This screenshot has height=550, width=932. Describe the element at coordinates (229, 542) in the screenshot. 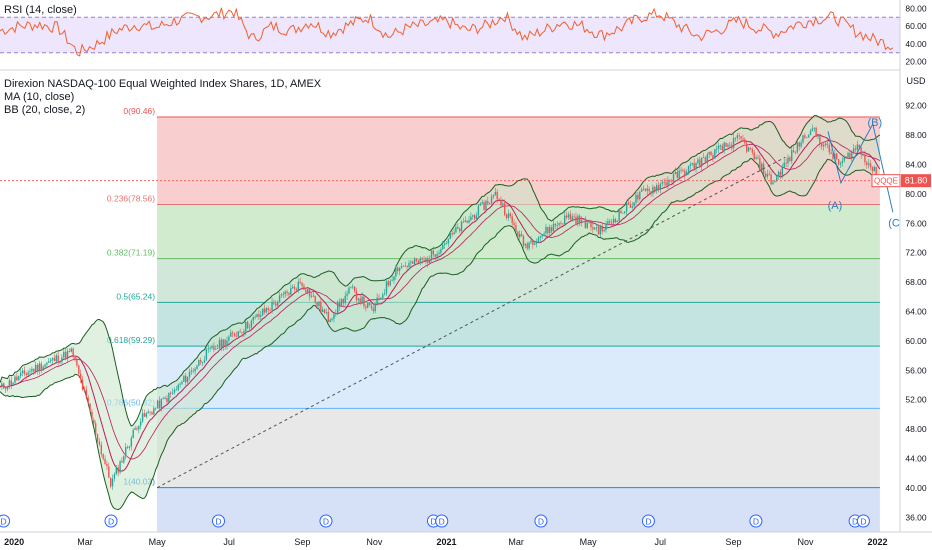

I see `time-axis-tick: Jul` at that location.